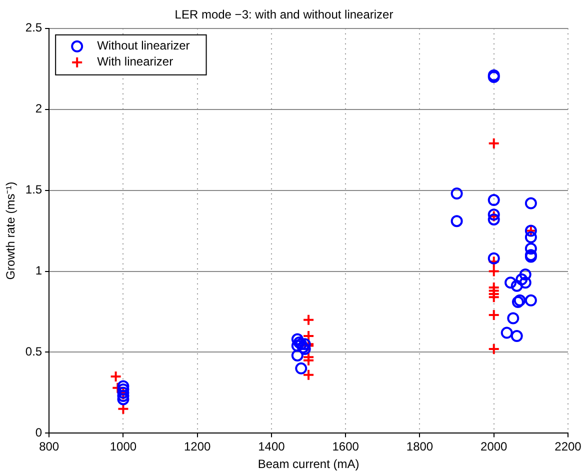 The image size is (586, 472). What do you see at coordinates (420, 447) in the screenshot?
I see `x-tick-label: 1800` at bounding box center [420, 447].